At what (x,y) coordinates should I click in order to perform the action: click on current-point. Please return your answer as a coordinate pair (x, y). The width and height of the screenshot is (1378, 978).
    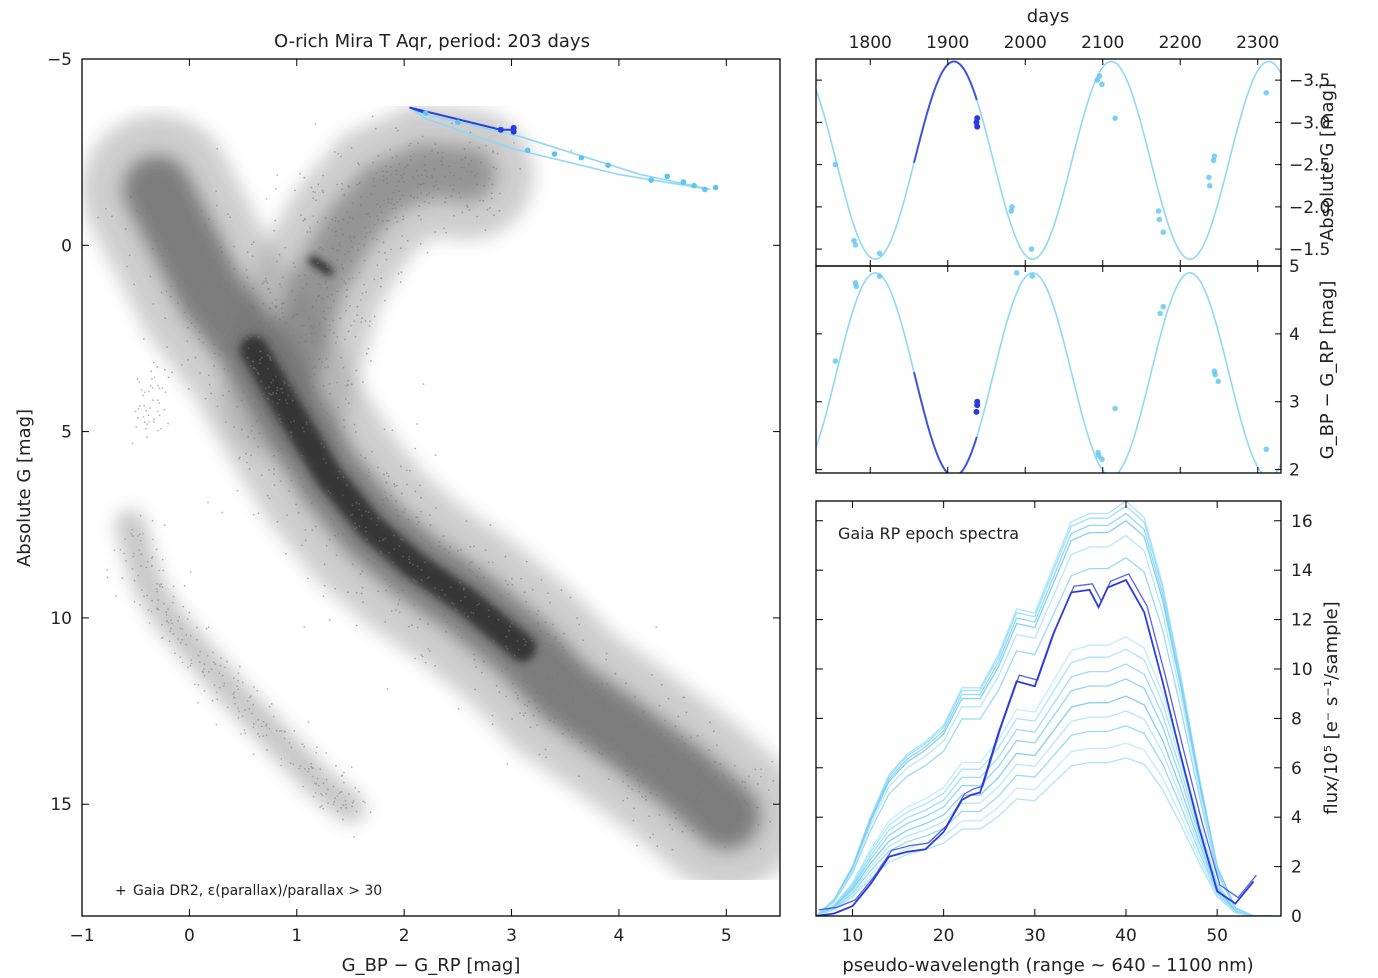
    Looking at the image, I should click on (977, 126).